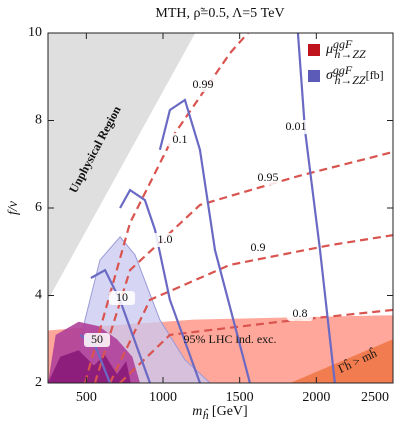 The height and width of the screenshot is (441, 415). I want to click on y-tick-label: 2, so click(38, 382).